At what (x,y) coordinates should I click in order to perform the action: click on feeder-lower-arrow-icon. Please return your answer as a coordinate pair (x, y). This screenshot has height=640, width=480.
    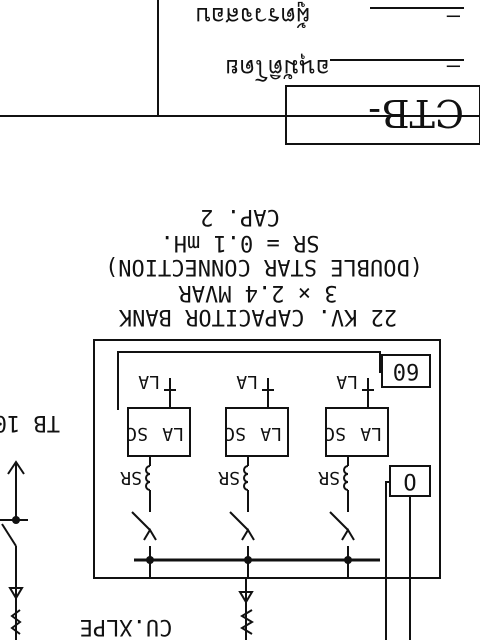
    Looking at the image, I should click on (16, 593).